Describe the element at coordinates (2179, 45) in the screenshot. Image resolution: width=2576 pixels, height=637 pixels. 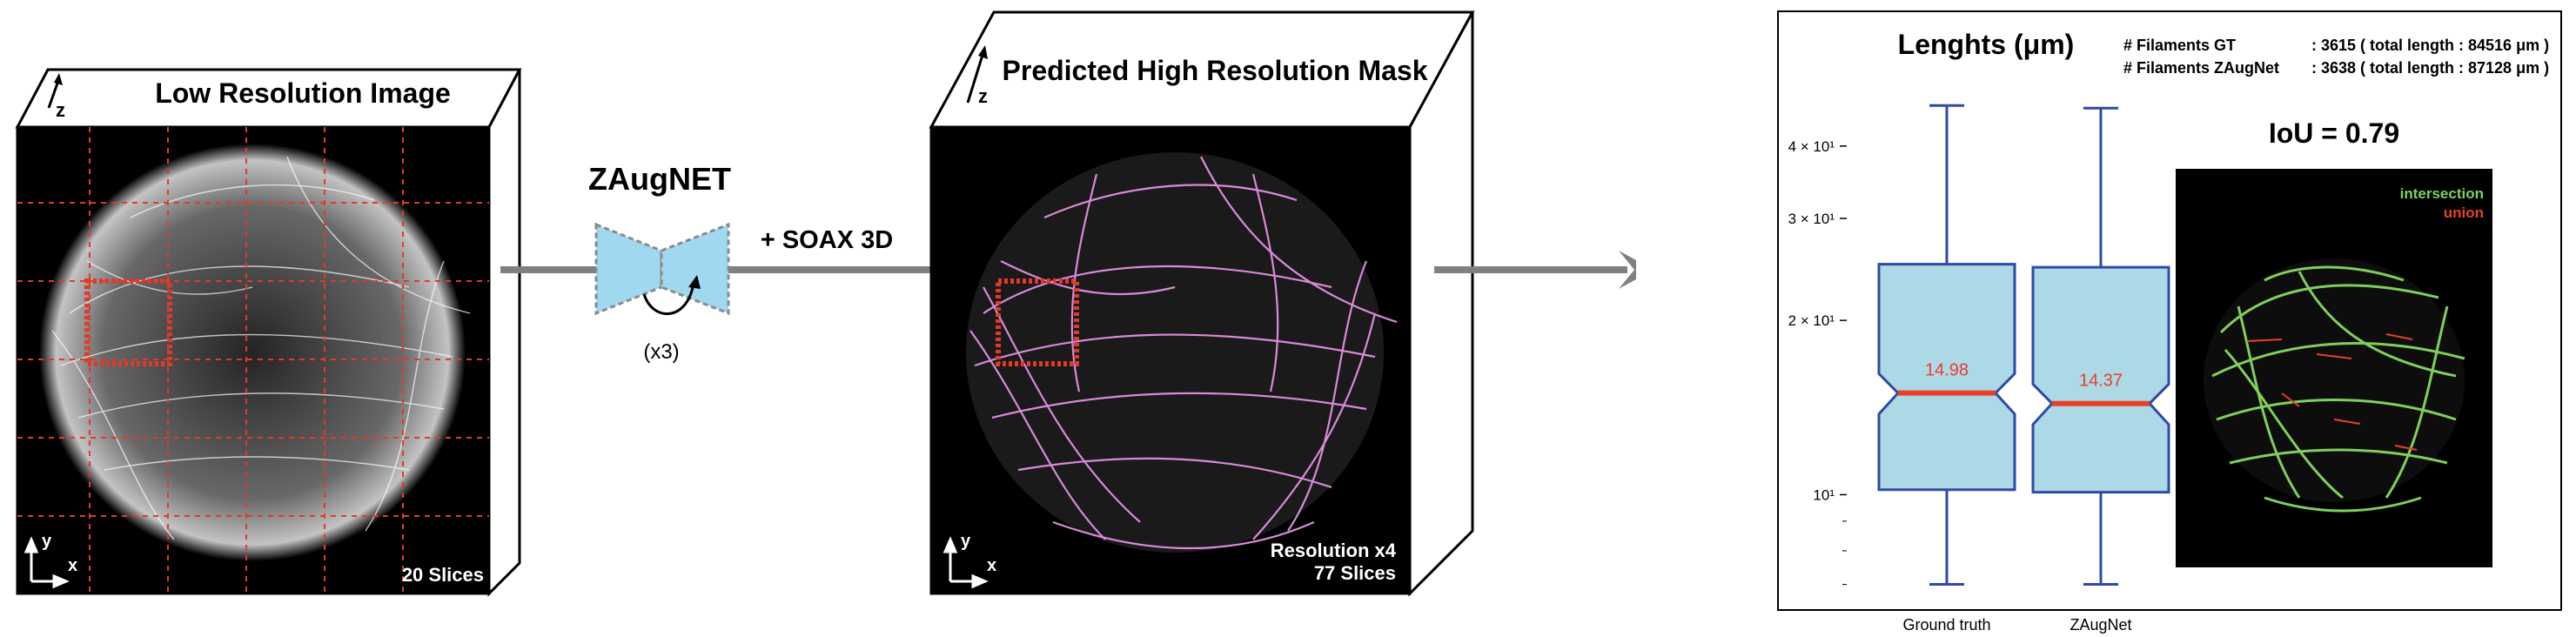
I see `filaments-gt-label: # Filaments GT` at that location.